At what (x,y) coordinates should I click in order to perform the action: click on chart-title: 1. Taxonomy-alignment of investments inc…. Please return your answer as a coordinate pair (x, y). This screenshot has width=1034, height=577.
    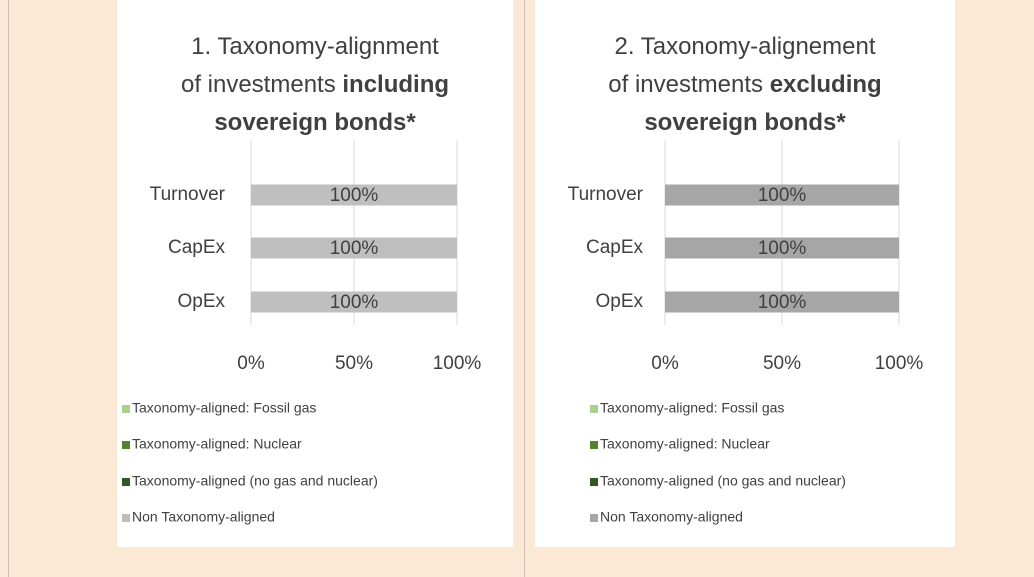
    Looking at the image, I should click on (315, 85).